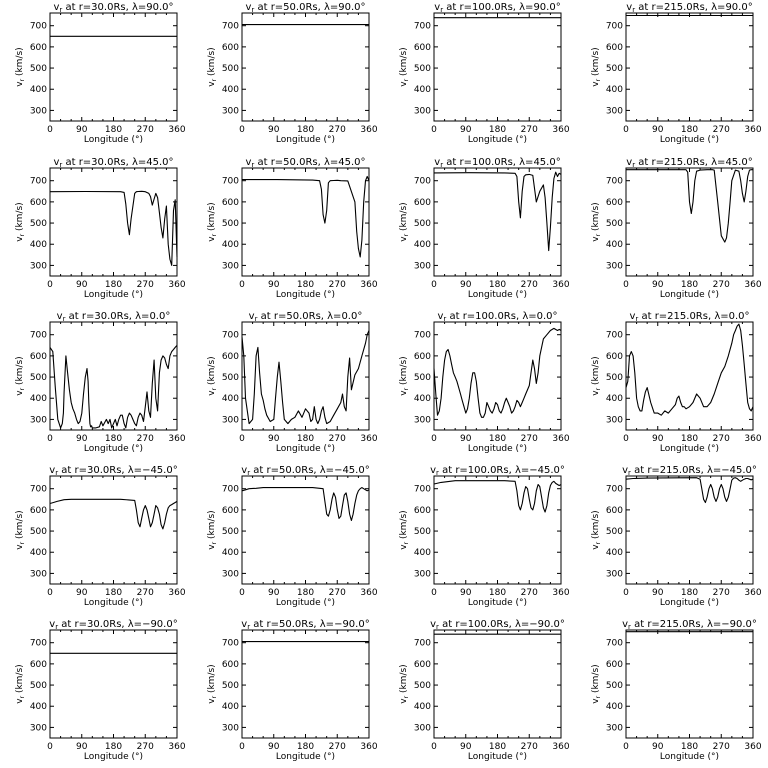  What do you see at coordinates (345, 470) in the screenshot?
I see `title-latitude: λ=−45.0°` at bounding box center [345, 470].